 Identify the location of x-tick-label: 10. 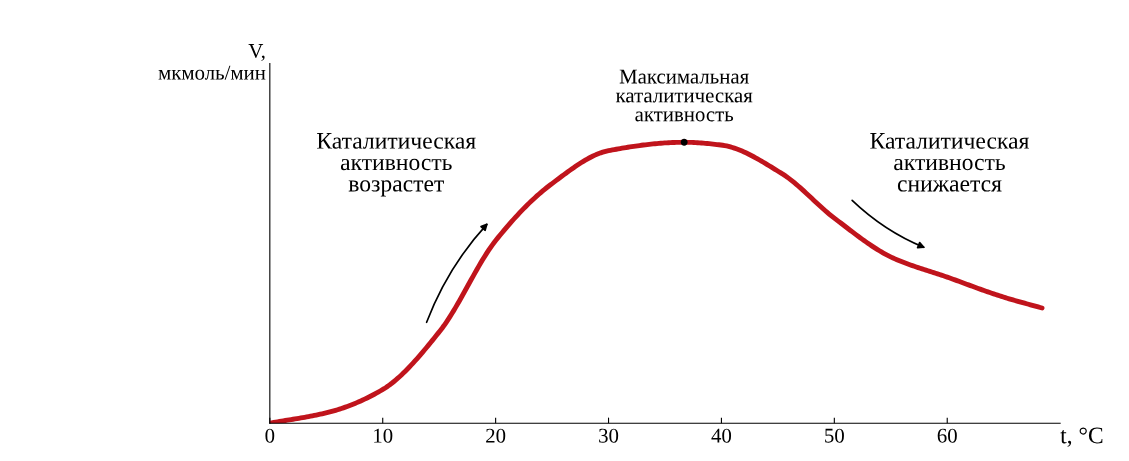
(383, 435).